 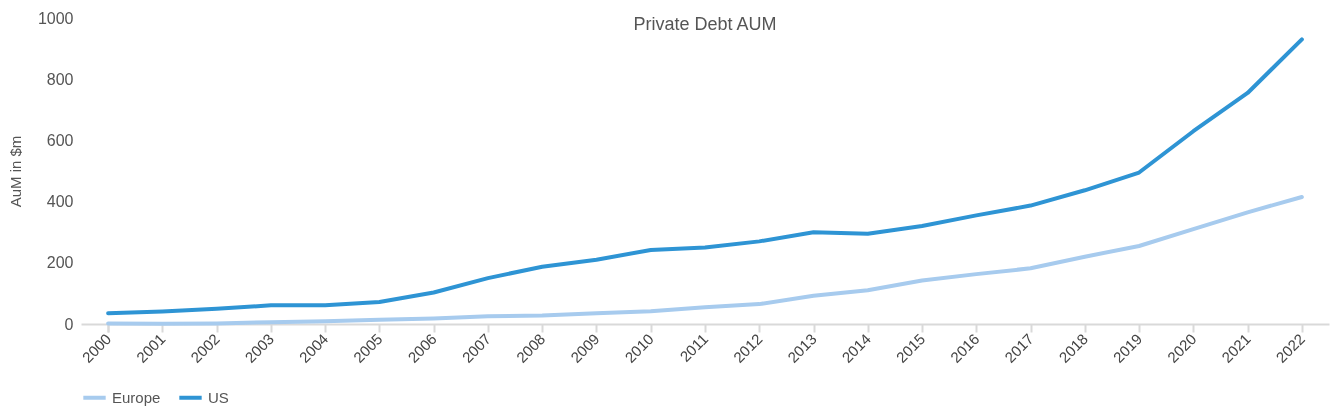 What do you see at coordinates (60, 263) in the screenshot?
I see `y-tick-label: 200` at bounding box center [60, 263].